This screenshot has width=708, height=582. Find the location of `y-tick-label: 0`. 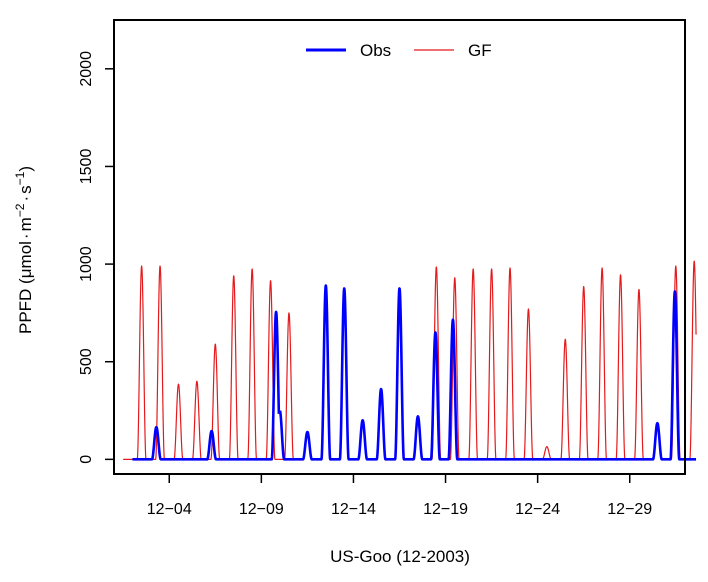

y-tick-label: 0 is located at coordinates (86, 459).